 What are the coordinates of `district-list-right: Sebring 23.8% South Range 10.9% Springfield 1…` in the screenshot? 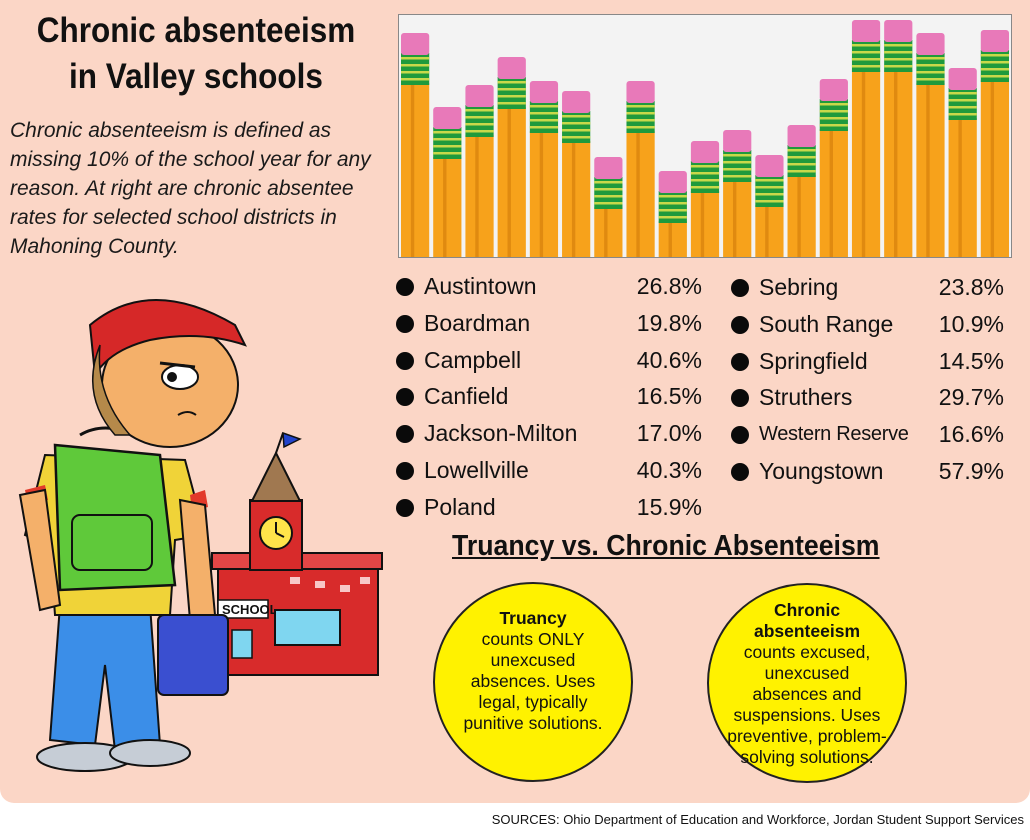 It's located at (867, 379).